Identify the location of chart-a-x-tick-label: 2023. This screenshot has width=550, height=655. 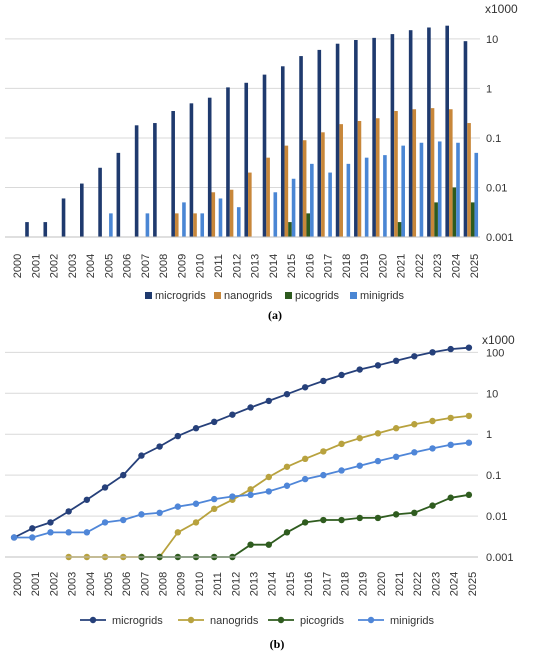
(438, 266).